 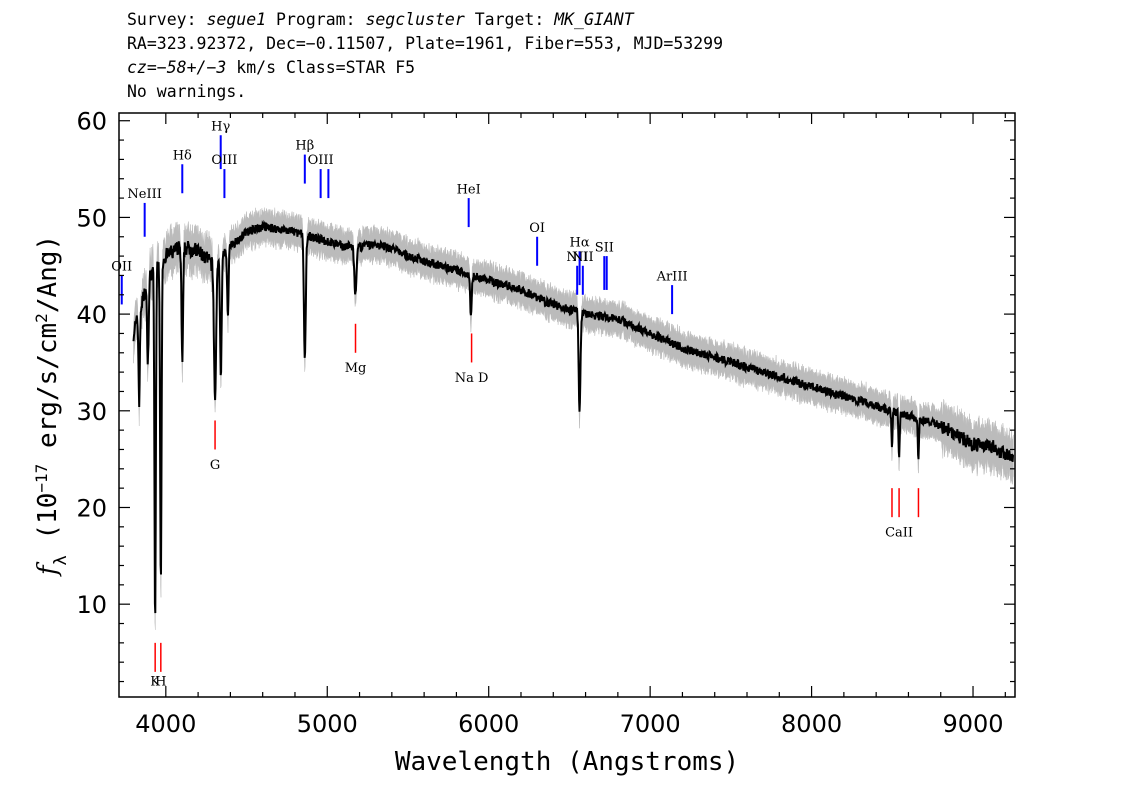 I want to click on marker-label-3: Hγ, so click(x=220, y=126).